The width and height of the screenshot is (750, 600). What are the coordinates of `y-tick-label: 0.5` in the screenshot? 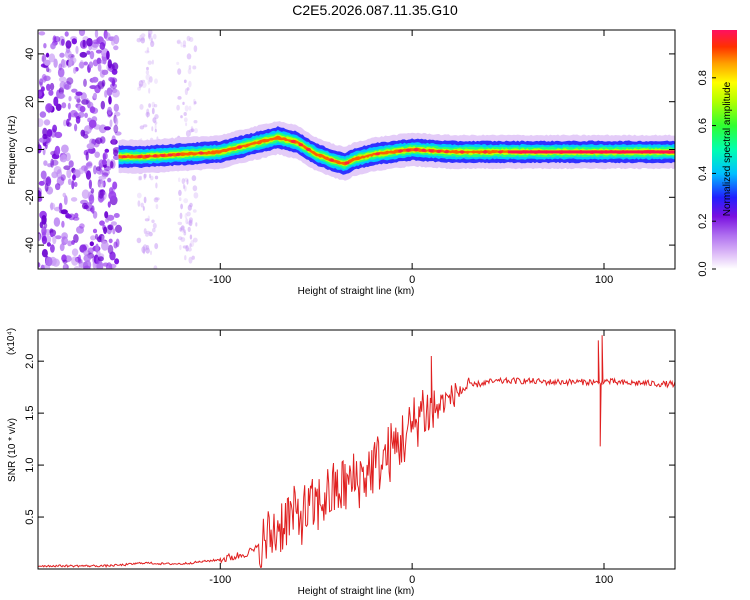 It's located at (30, 516).